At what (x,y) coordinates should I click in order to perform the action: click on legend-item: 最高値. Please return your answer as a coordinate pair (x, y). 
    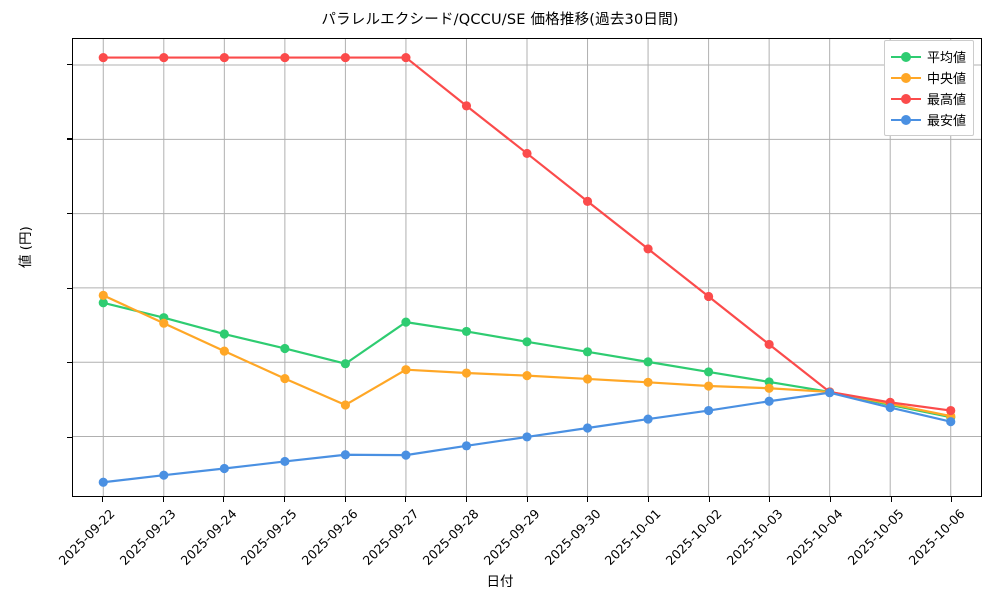
    Looking at the image, I should click on (928, 98).